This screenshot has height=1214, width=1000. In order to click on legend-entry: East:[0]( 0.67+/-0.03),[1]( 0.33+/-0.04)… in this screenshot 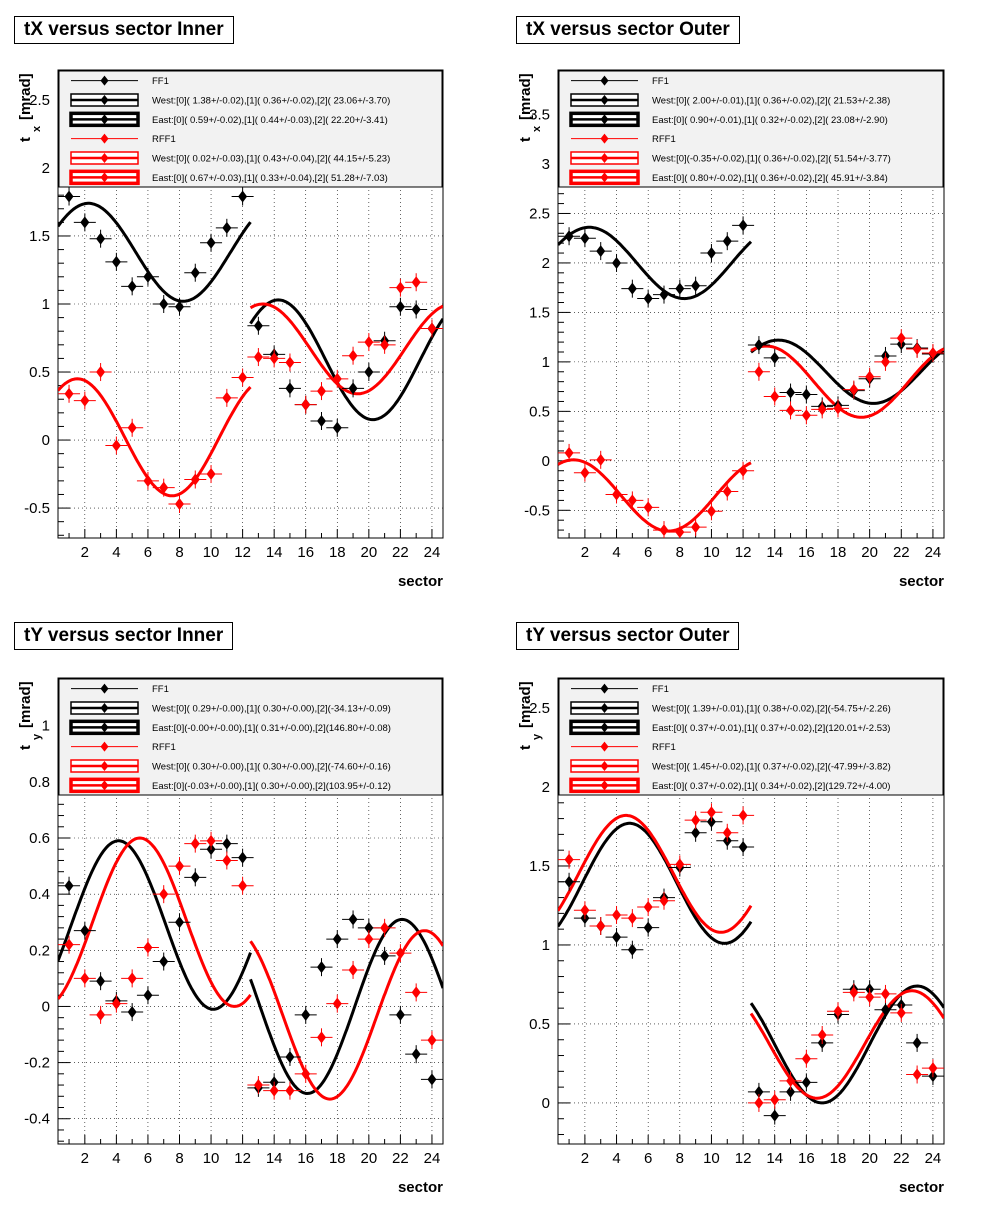, I will do `click(228, 177)`.